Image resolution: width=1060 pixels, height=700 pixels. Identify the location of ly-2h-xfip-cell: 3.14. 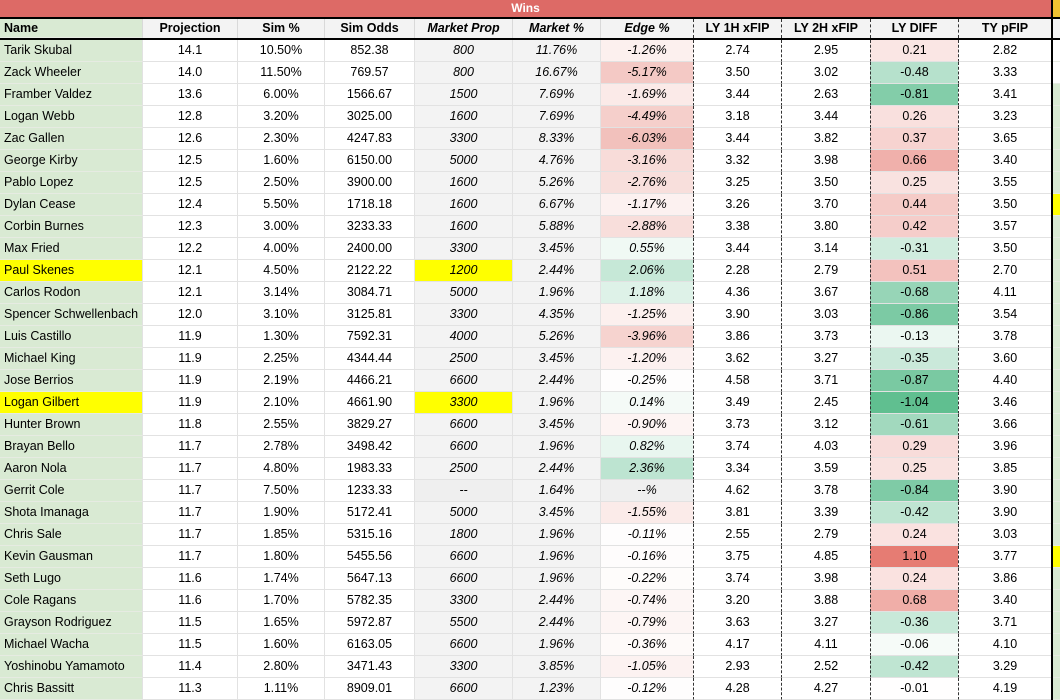
(825, 249).